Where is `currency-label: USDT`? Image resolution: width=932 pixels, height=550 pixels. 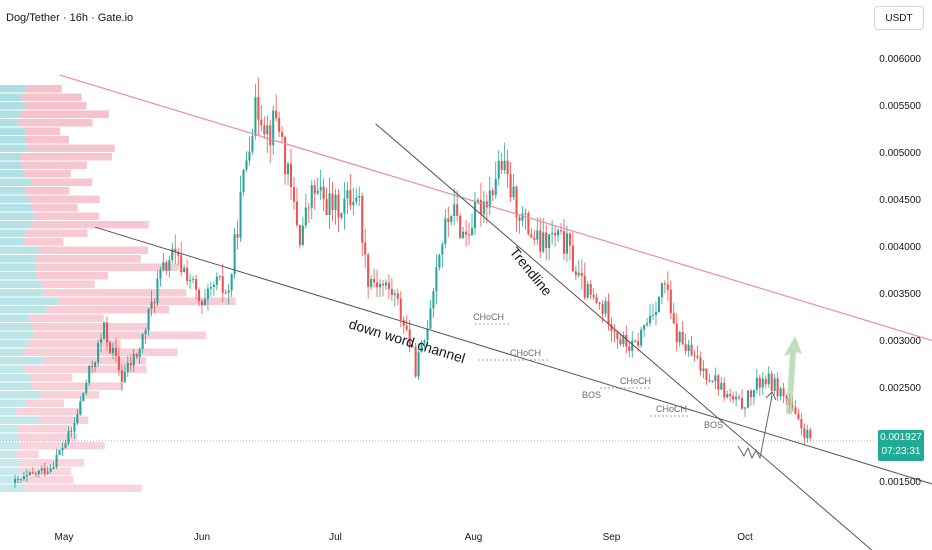 currency-label: USDT is located at coordinates (899, 18).